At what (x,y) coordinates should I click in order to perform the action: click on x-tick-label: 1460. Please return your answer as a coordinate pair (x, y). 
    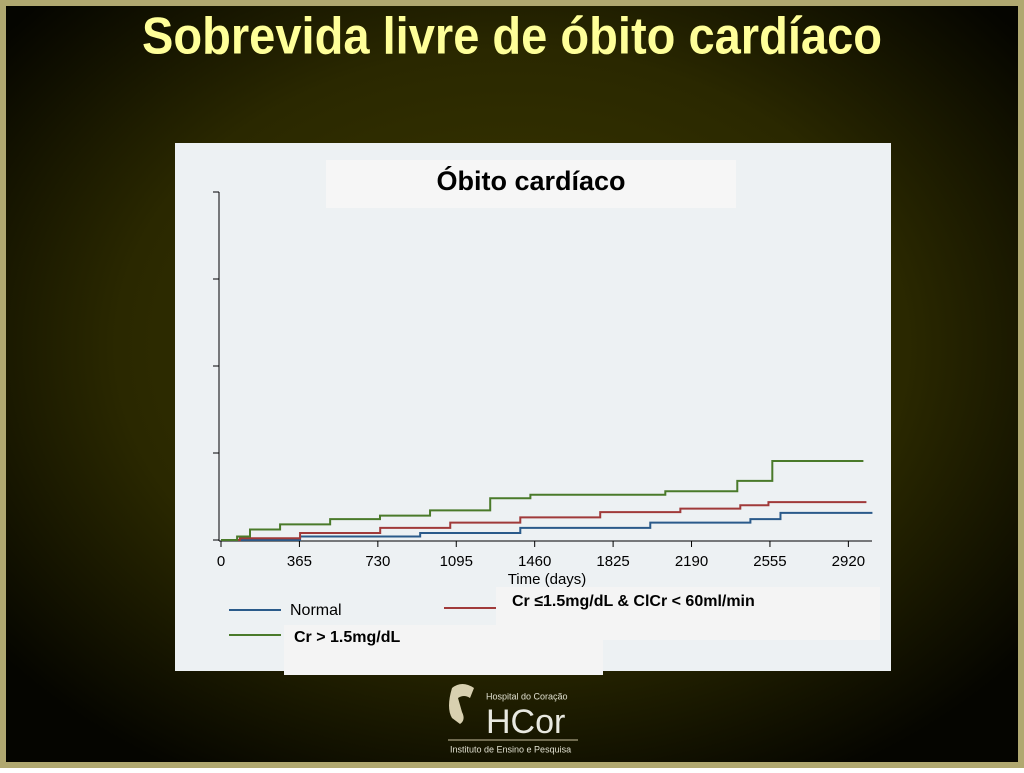
    Looking at the image, I should click on (534, 561).